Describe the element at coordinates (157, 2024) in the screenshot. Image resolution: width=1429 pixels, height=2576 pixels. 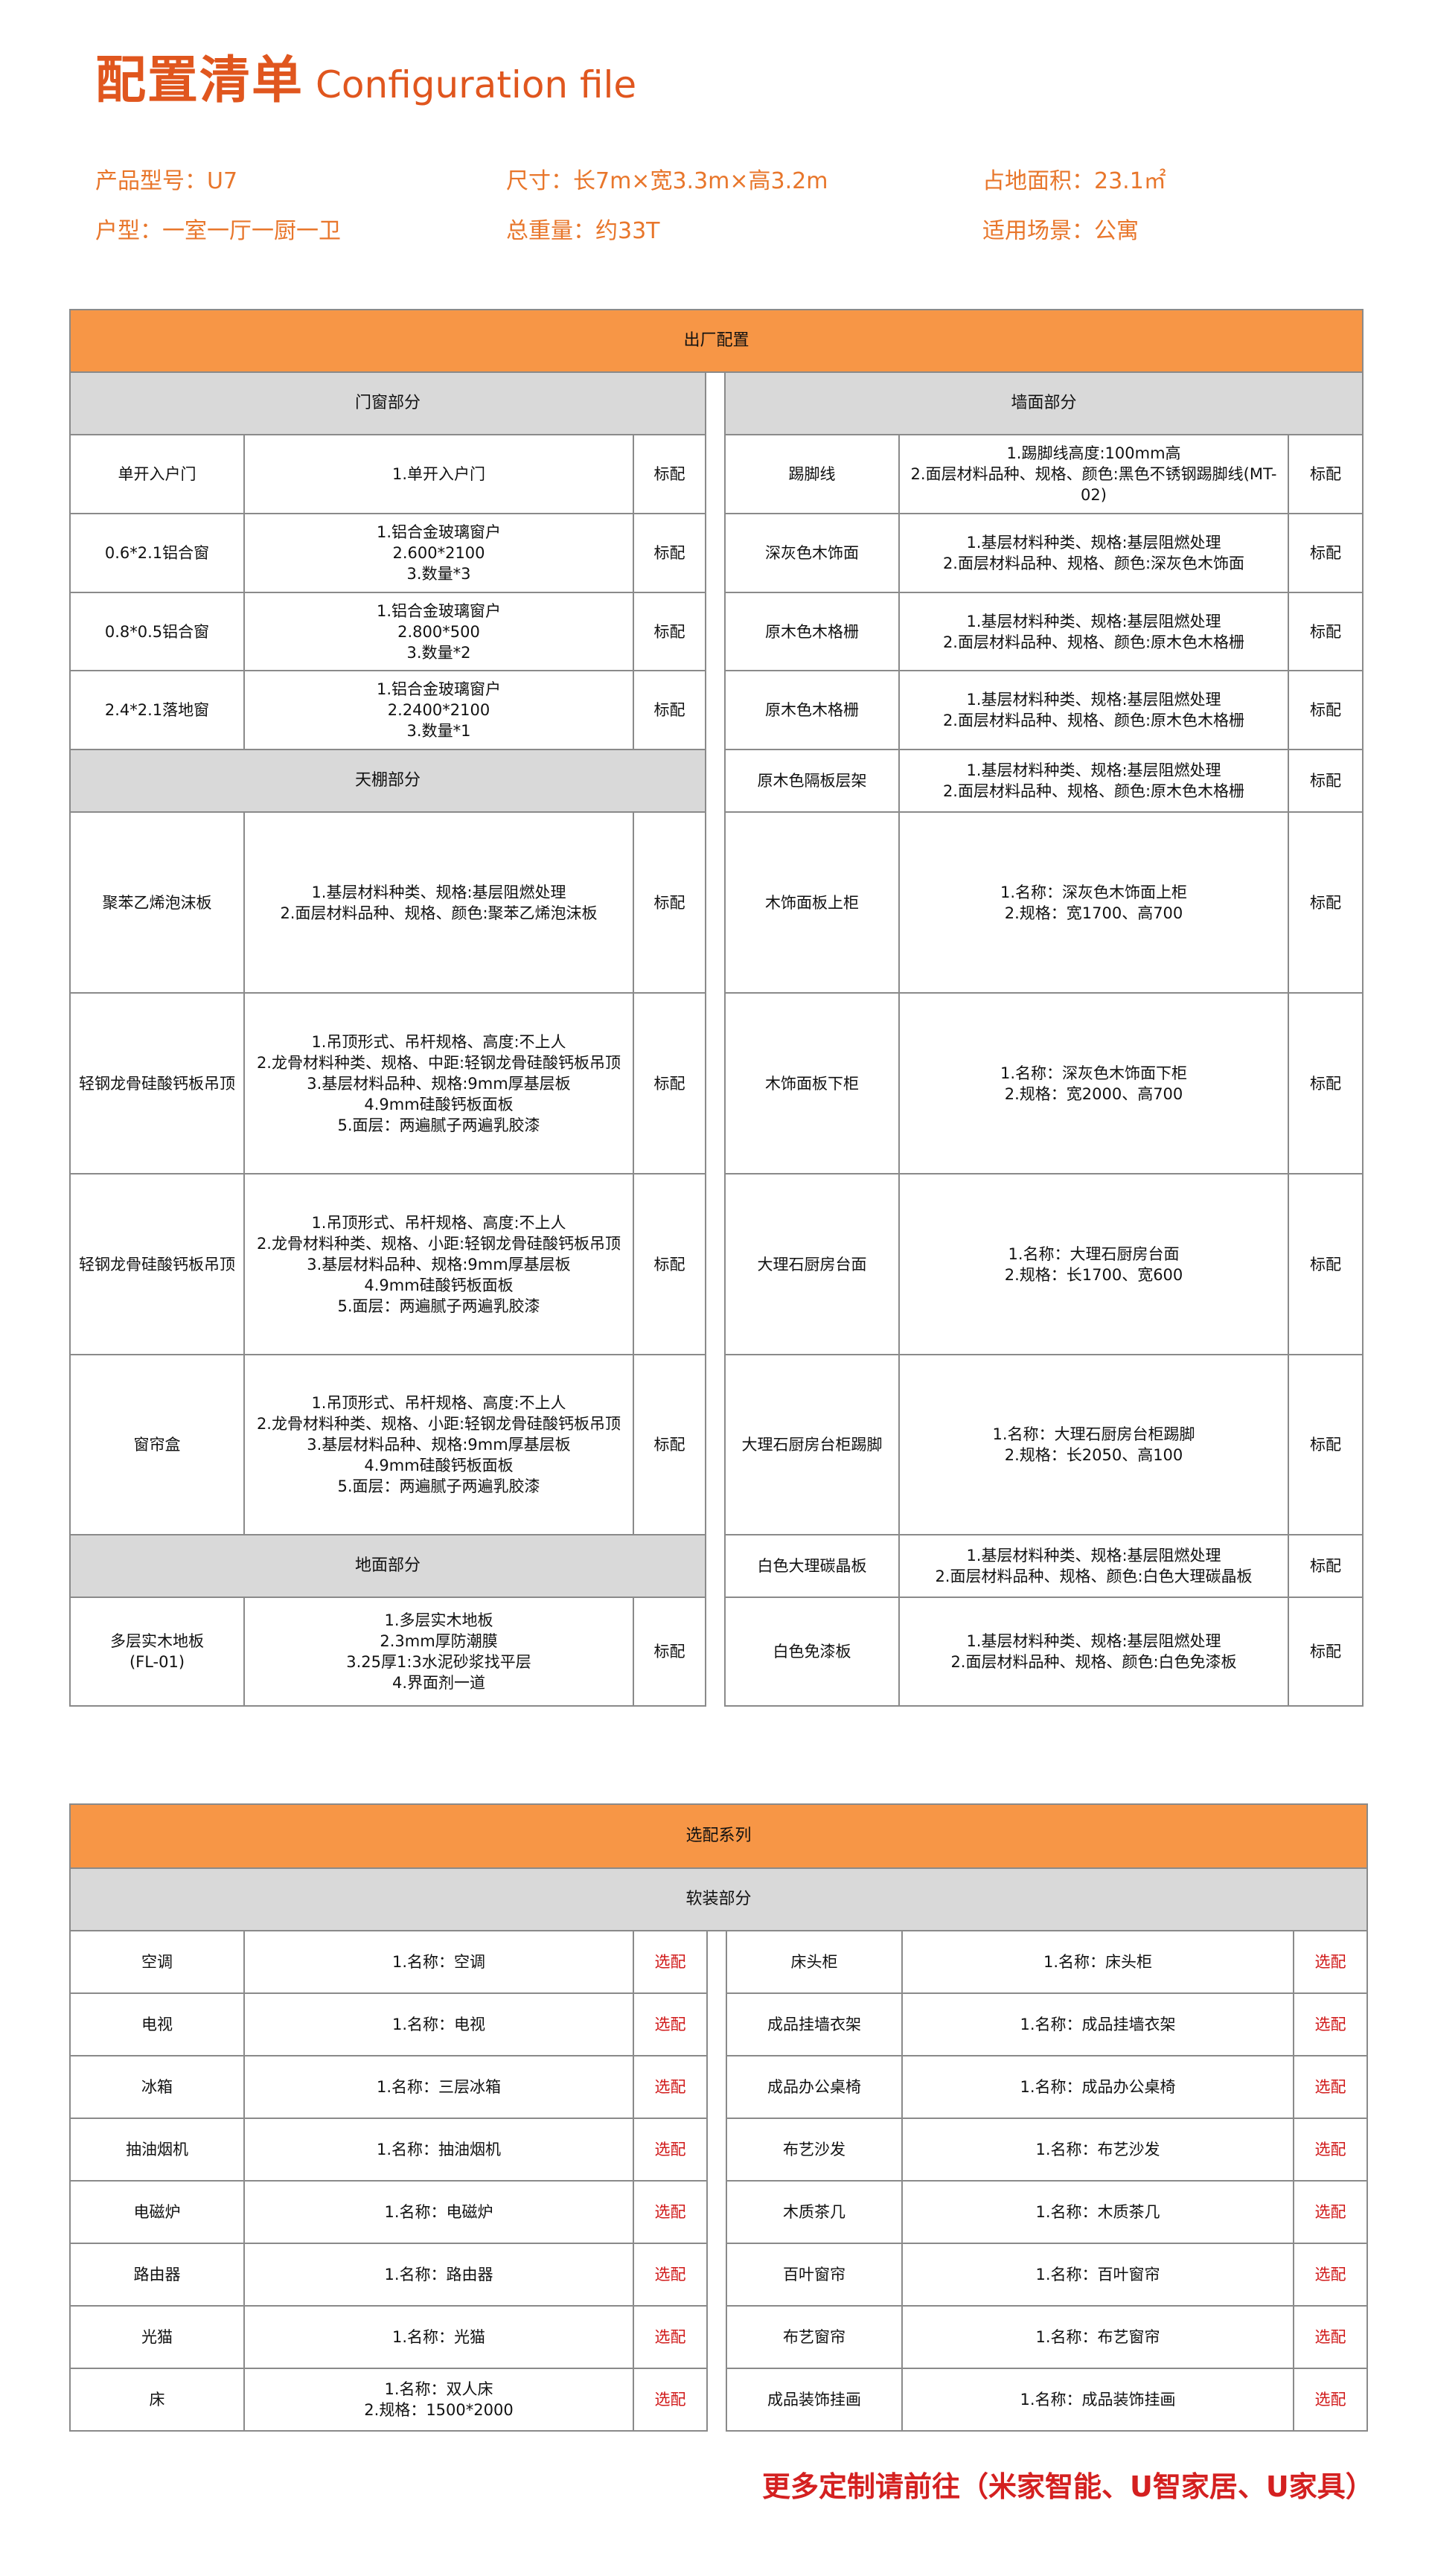
I see `item-name: 电视` at that location.